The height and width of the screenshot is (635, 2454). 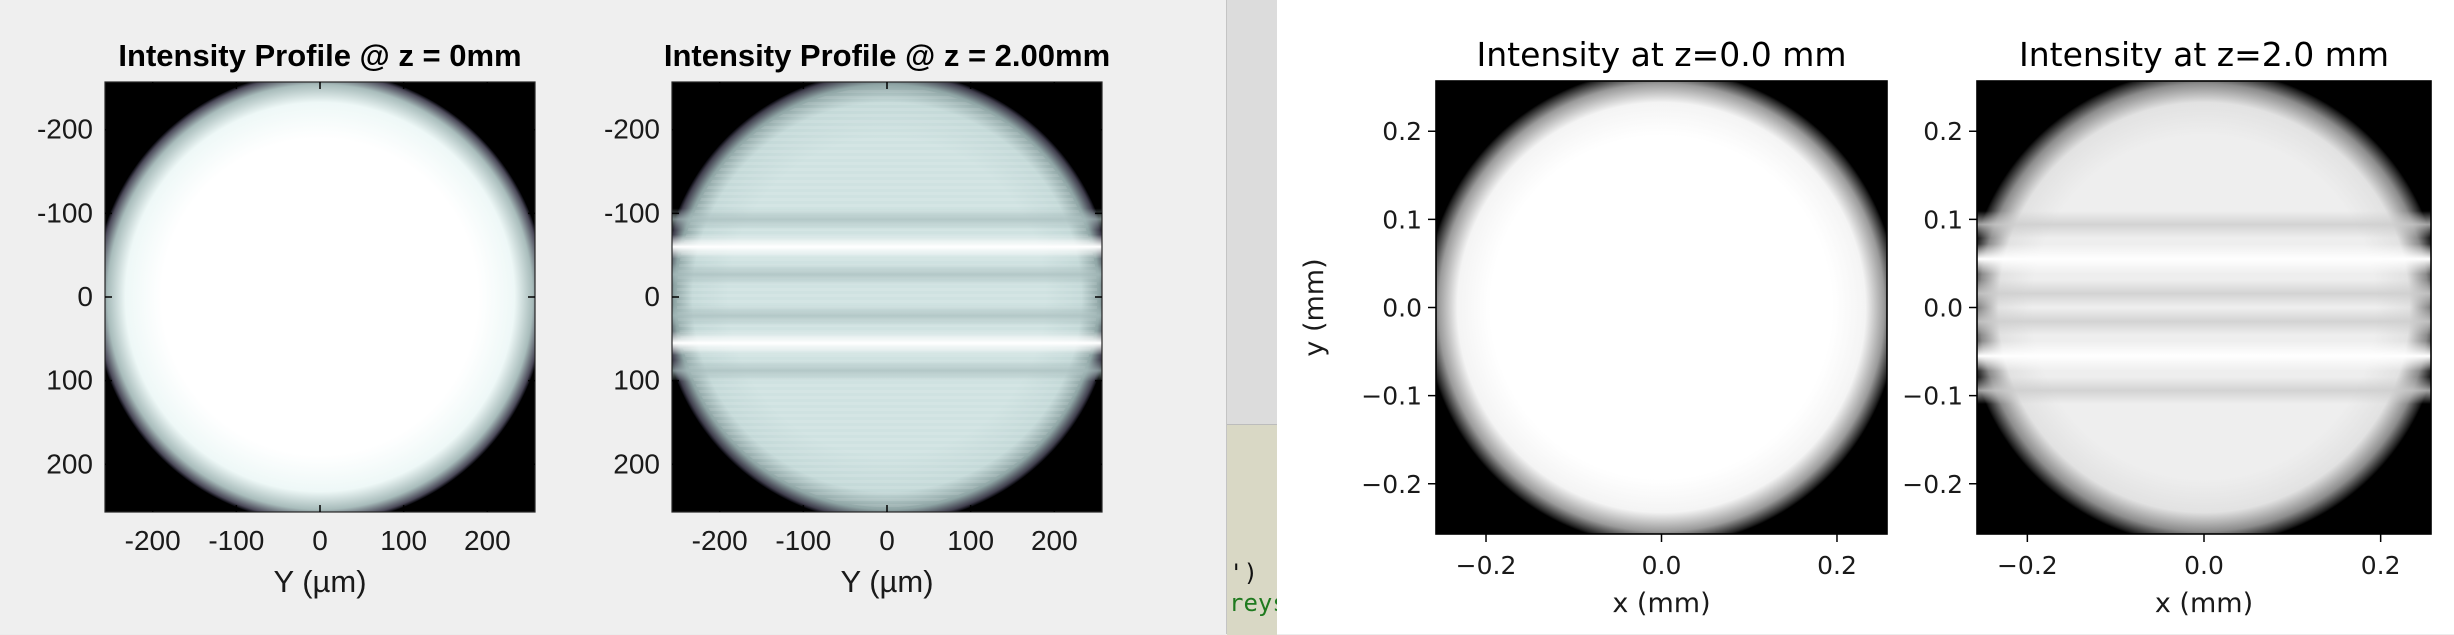 What do you see at coordinates (1256, 317) in the screenshot?
I see `editor-divider-strip: ') reys` at bounding box center [1256, 317].